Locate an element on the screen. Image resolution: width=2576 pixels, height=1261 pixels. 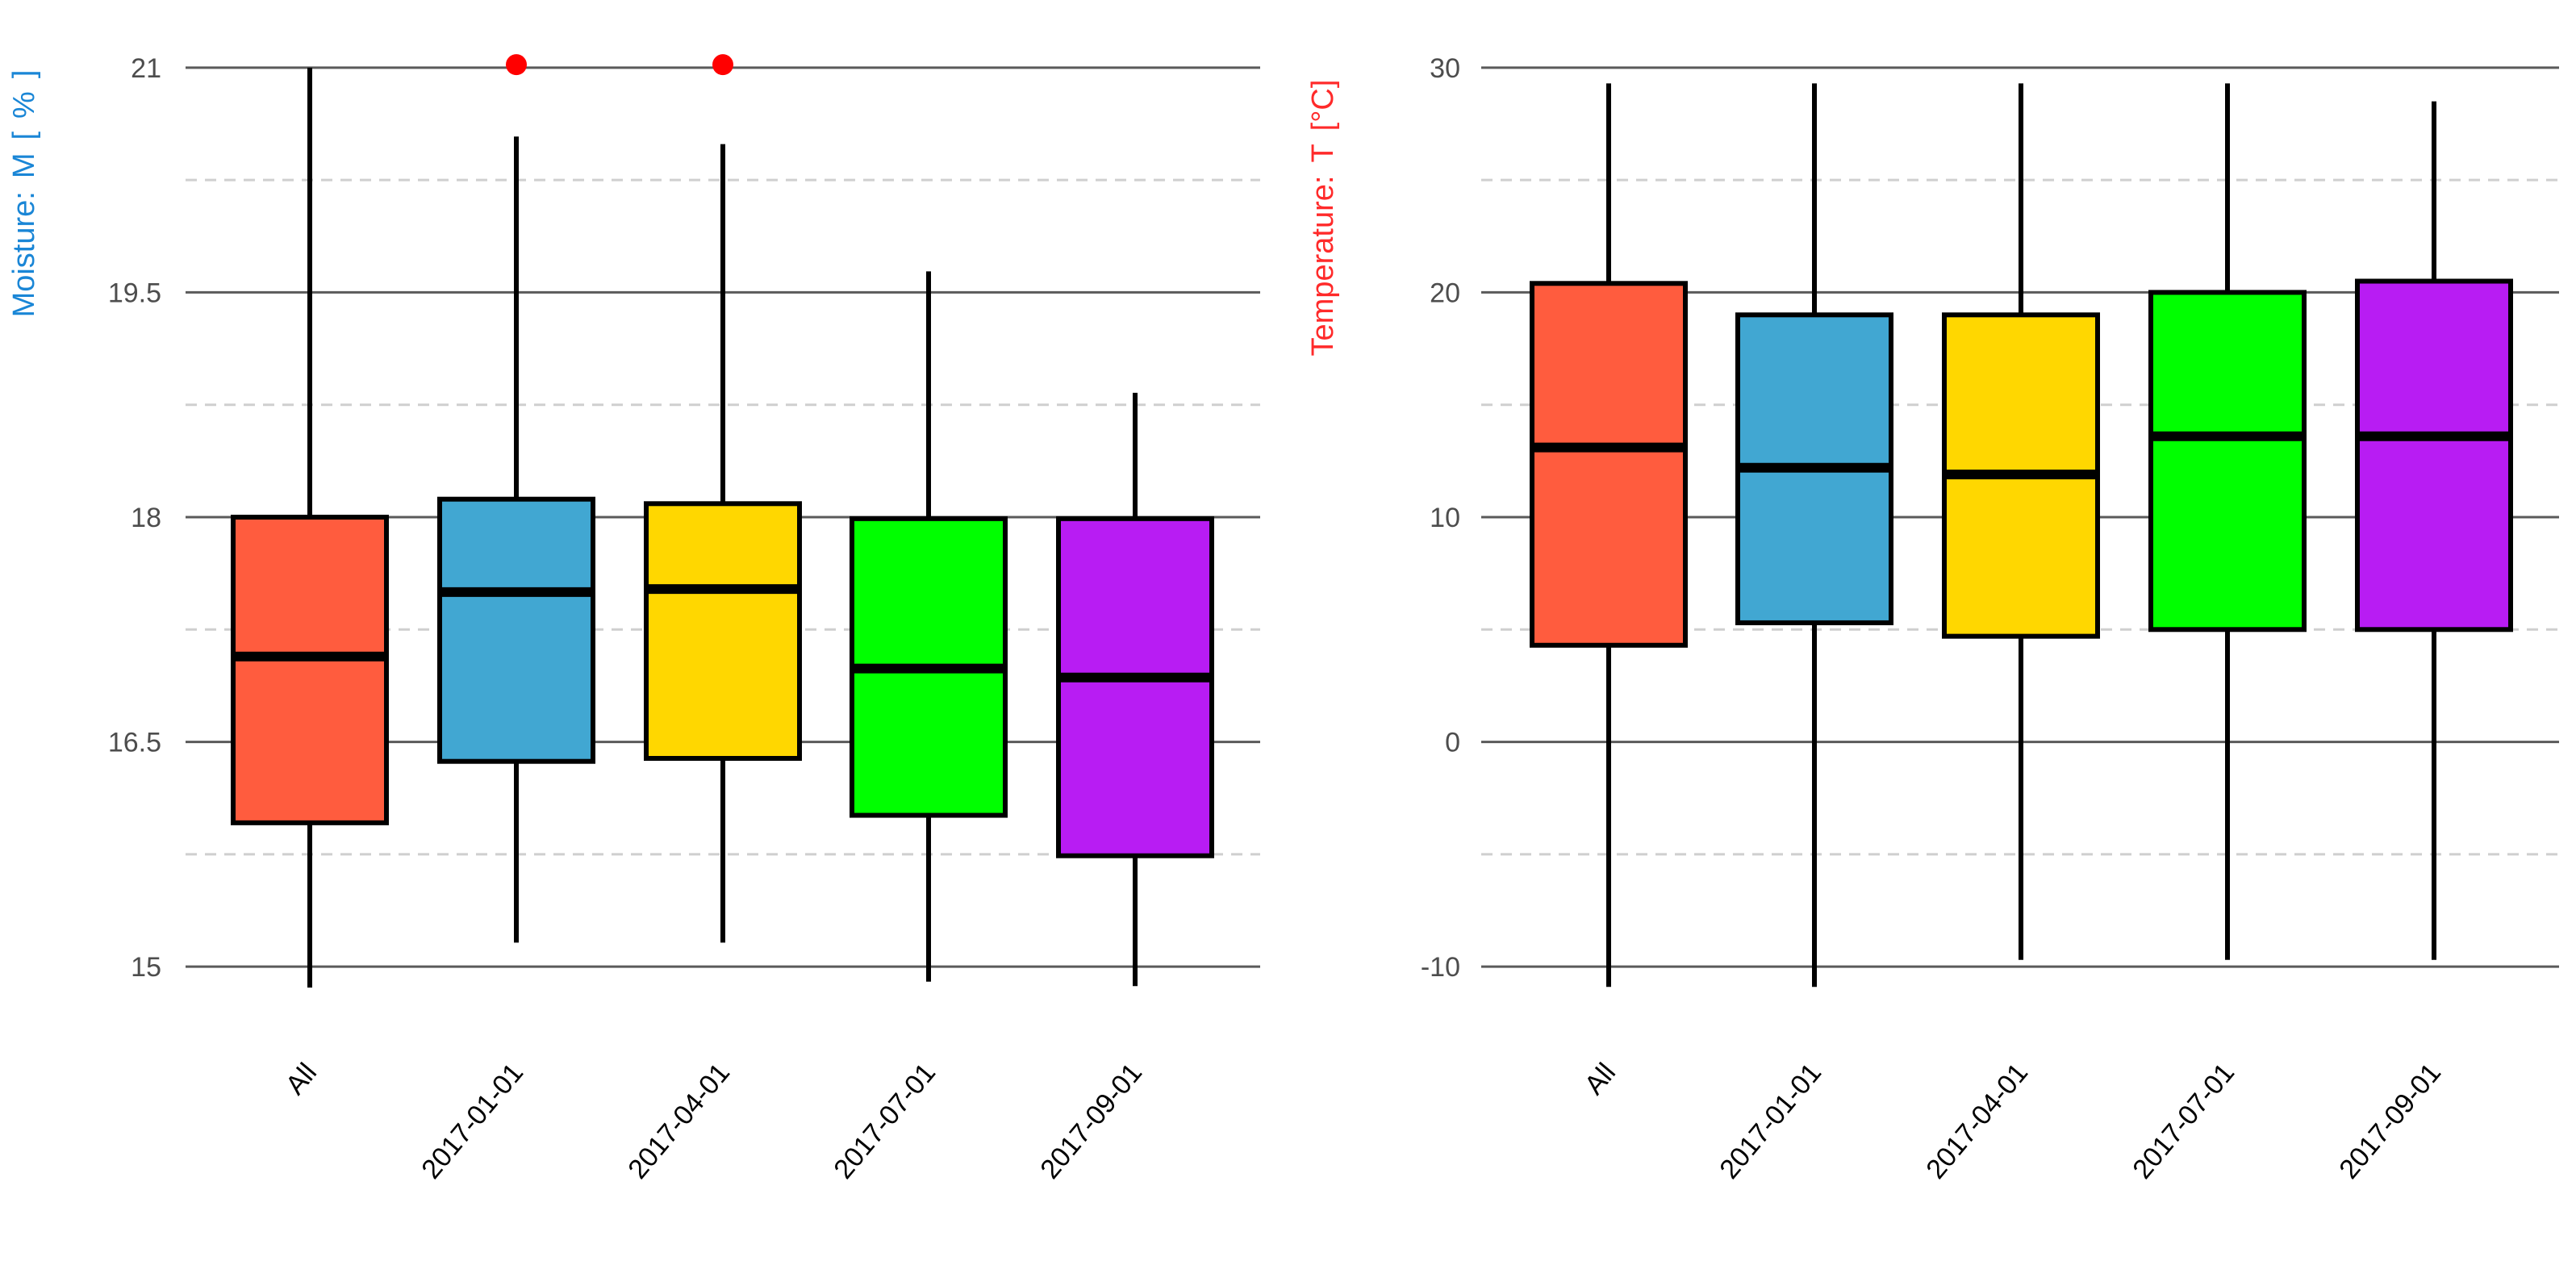
y-axis-label-part: ] is located at coordinates (24, 74).